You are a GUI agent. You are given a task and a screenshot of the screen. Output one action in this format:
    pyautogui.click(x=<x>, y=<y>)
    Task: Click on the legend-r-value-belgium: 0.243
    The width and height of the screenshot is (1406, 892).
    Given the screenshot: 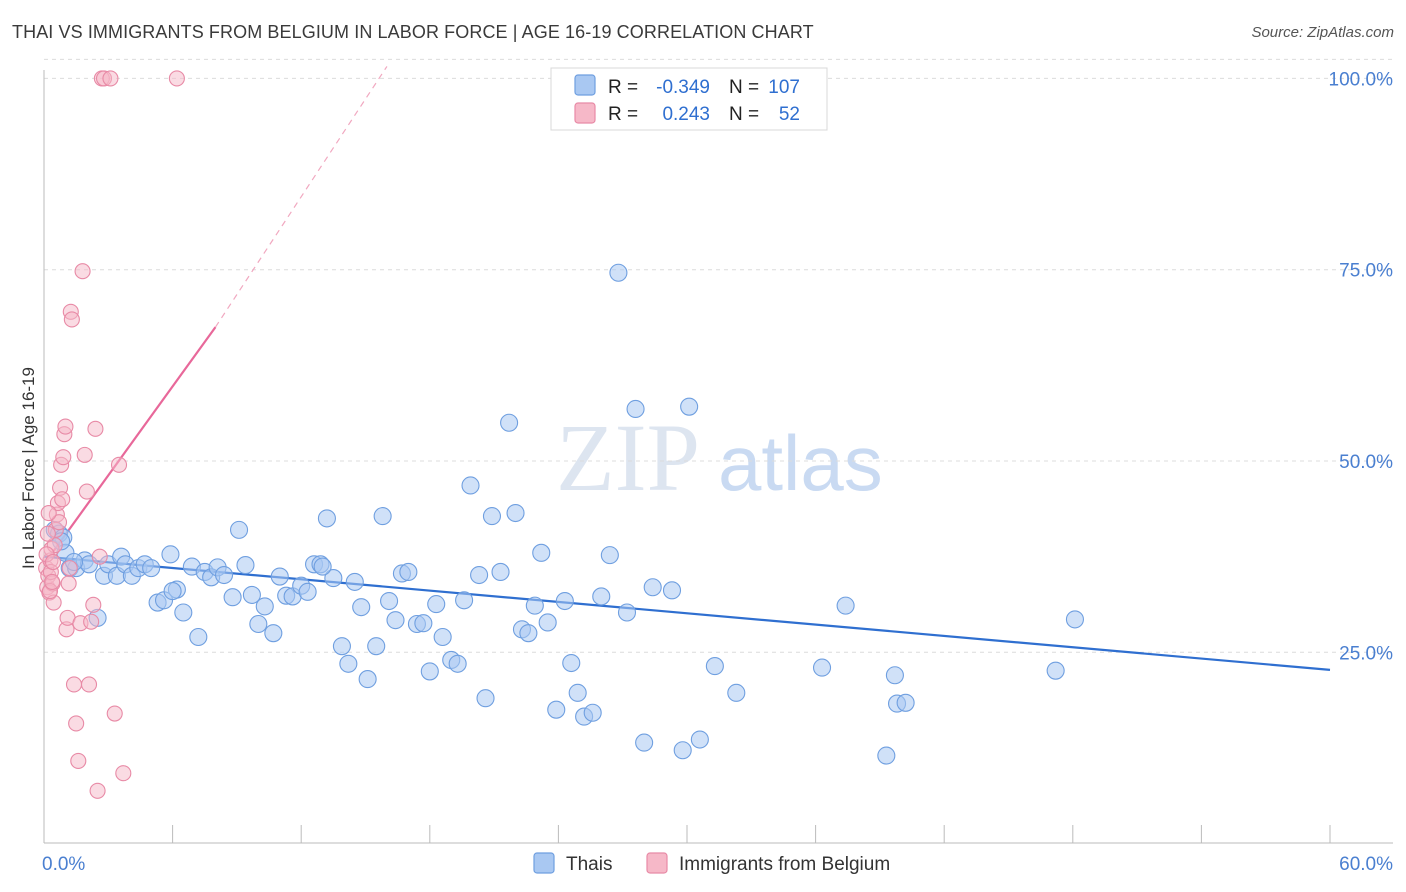 What is the action you would take?
    pyautogui.click(x=686, y=114)
    